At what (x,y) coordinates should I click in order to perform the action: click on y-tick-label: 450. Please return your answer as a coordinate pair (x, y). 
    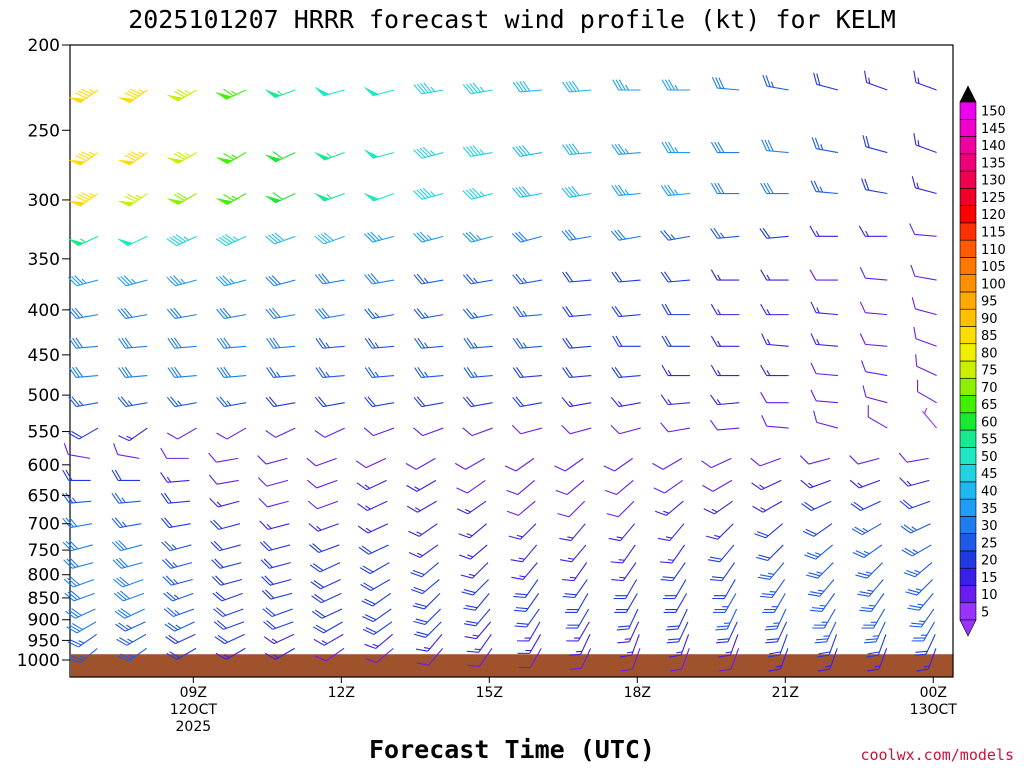
    Looking at the image, I should click on (44, 356).